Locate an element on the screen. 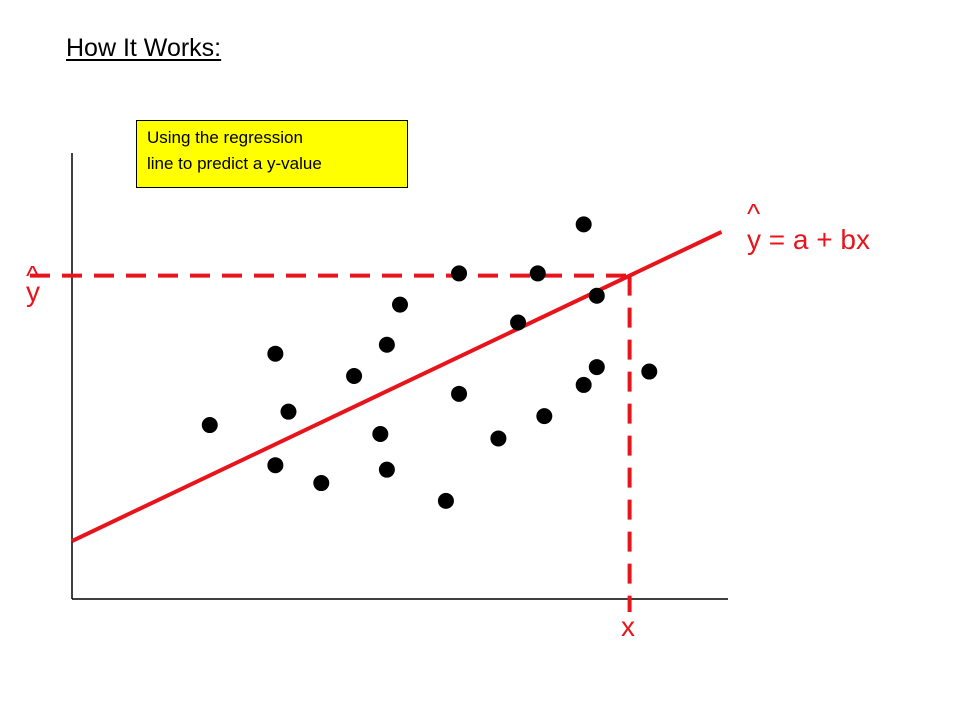  slide-title: How It Works: is located at coordinates (144, 48).